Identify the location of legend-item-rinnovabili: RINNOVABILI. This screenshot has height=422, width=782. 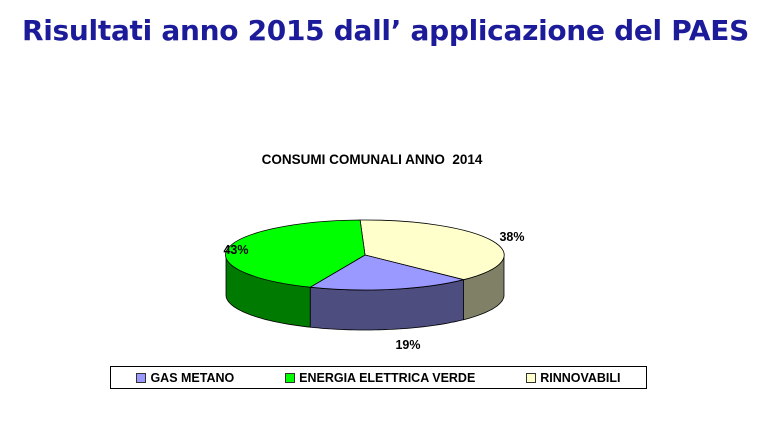
(573, 377).